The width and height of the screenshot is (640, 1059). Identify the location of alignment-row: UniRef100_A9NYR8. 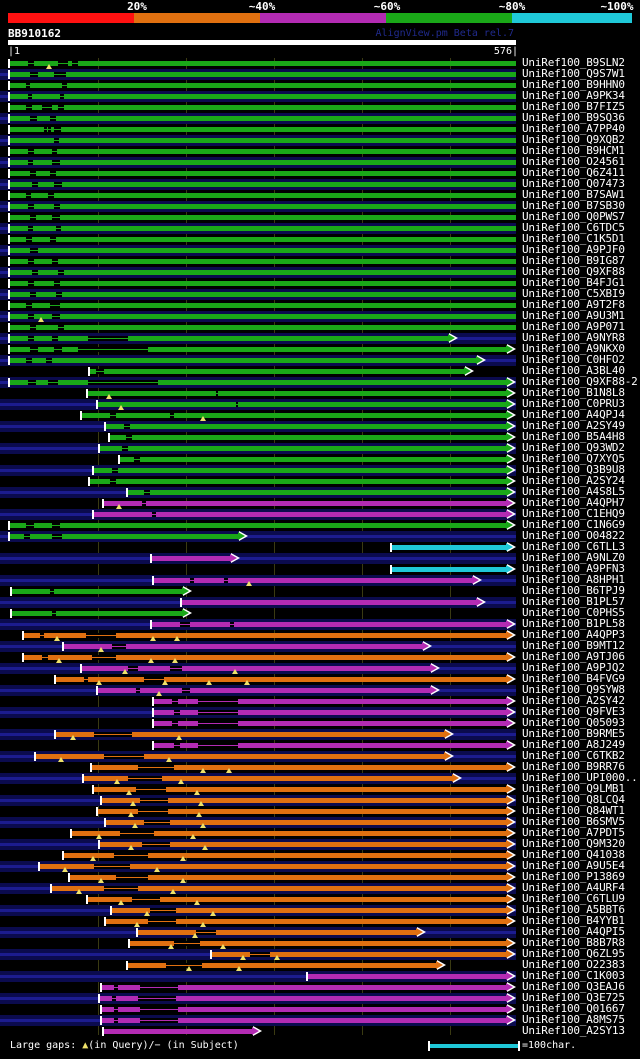
(320, 338).